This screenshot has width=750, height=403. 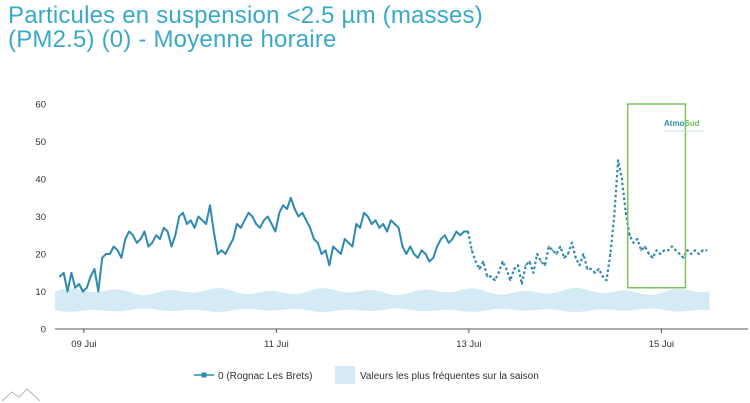 What do you see at coordinates (253, 376) in the screenshot?
I see `legend-item-series: 0 (Rognac Les Brets)` at bounding box center [253, 376].